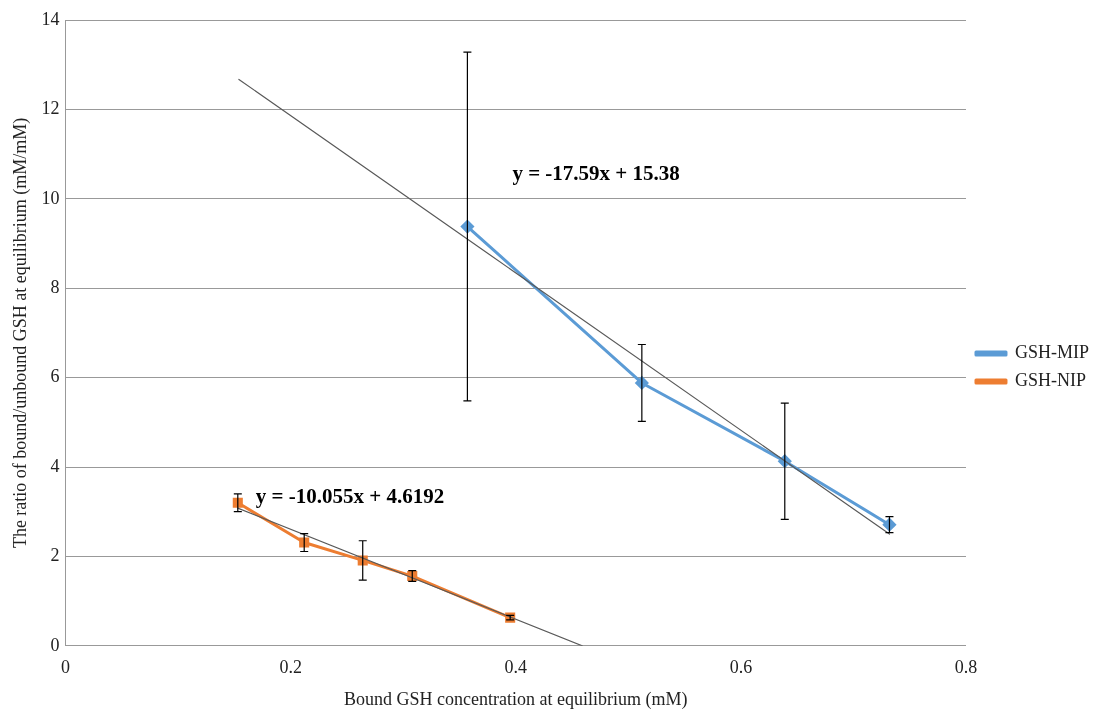 The width and height of the screenshot is (1109, 719). What do you see at coordinates (20, 333) in the screenshot?
I see `y-axis-title: The ratio of bound/unbound GSH at equilibrium (mM/mM)` at bounding box center [20, 333].